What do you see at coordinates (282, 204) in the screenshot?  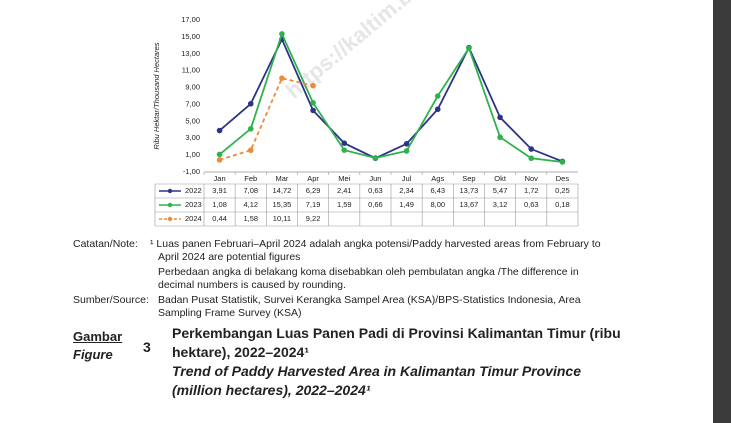 I see `table-cell: 15,35` at bounding box center [282, 204].